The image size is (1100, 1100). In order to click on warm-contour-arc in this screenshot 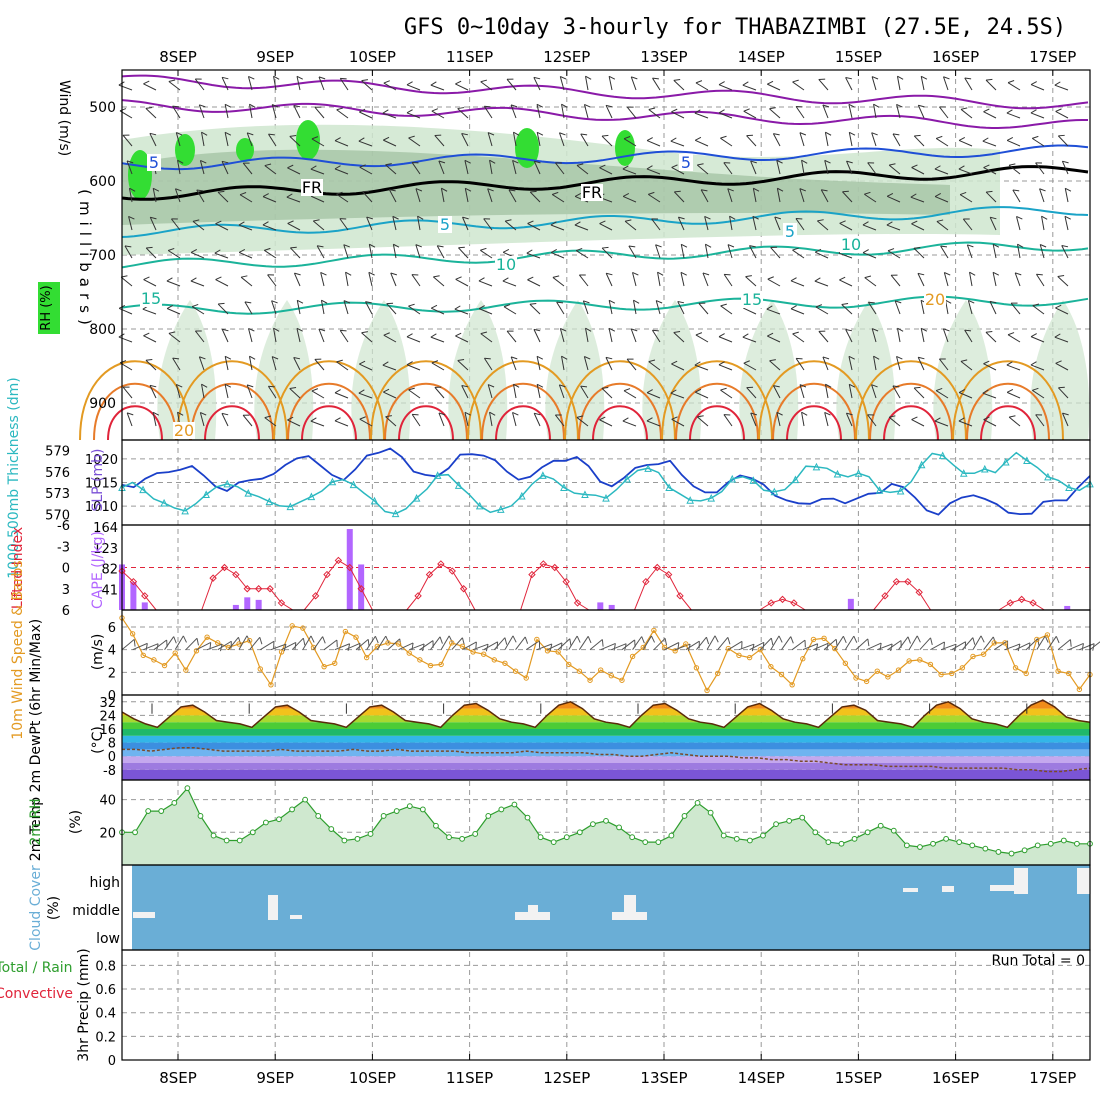, I will do `click(620, 411)`.